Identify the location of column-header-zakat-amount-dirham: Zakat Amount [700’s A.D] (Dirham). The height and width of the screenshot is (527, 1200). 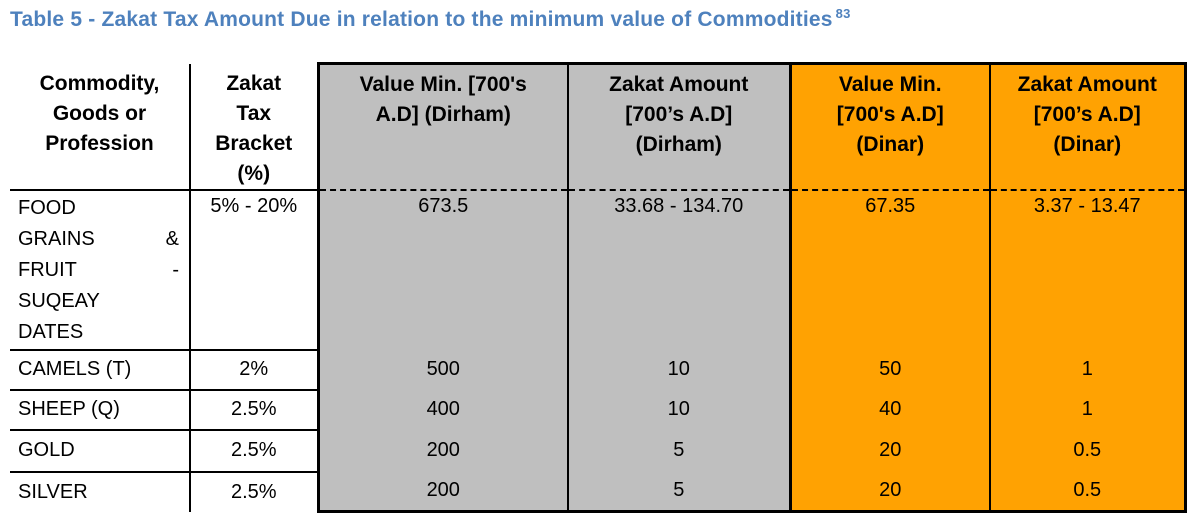
(680, 126).